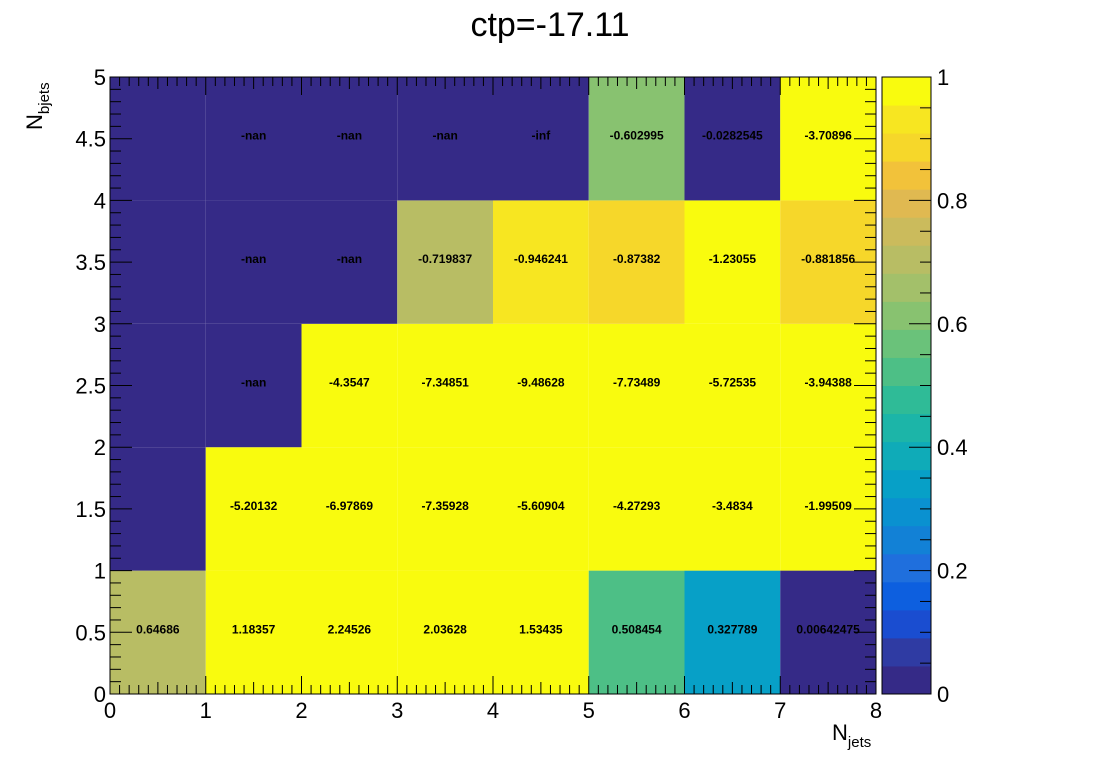 This screenshot has height=772, width=1096. I want to click on color-scale-tick-label: 0.8, so click(952, 200).